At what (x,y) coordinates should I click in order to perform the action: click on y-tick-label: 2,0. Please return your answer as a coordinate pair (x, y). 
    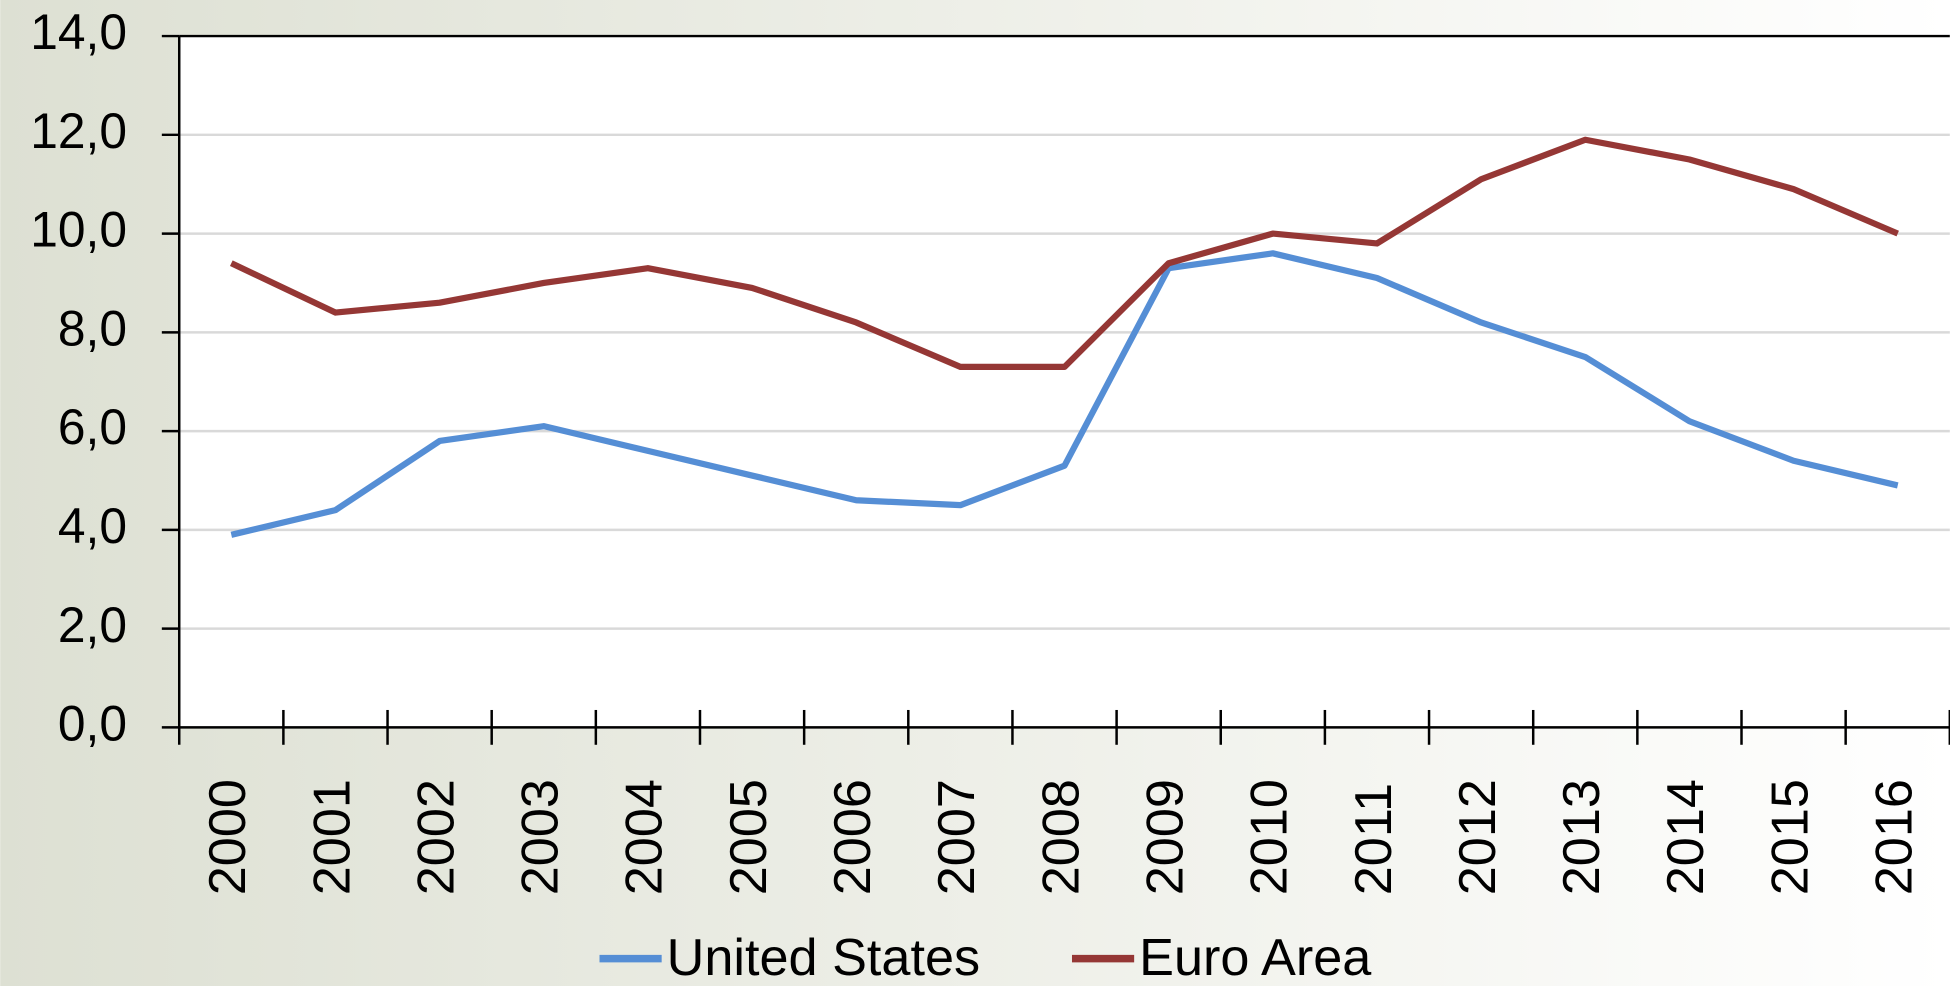
    Looking at the image, I should click on (92, 625).